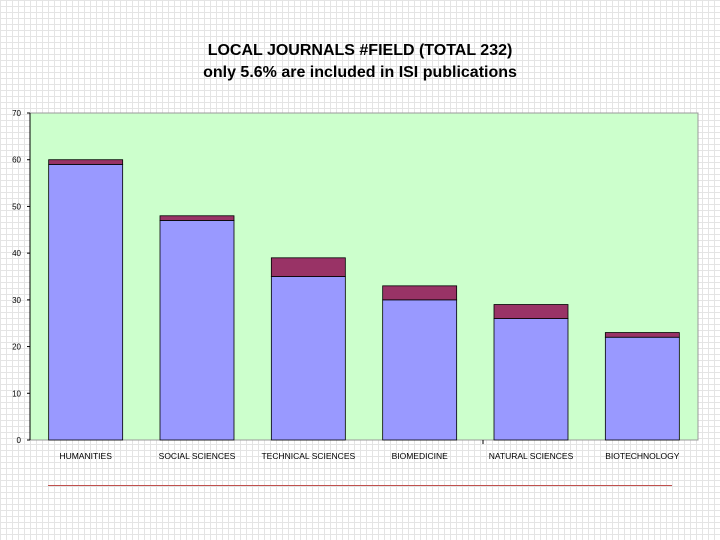 Image resolution: width=720 pixels, height=540 pixels. I want to click on x-tick-label: TECHNICAL SCIENCES, so click(308, 456).